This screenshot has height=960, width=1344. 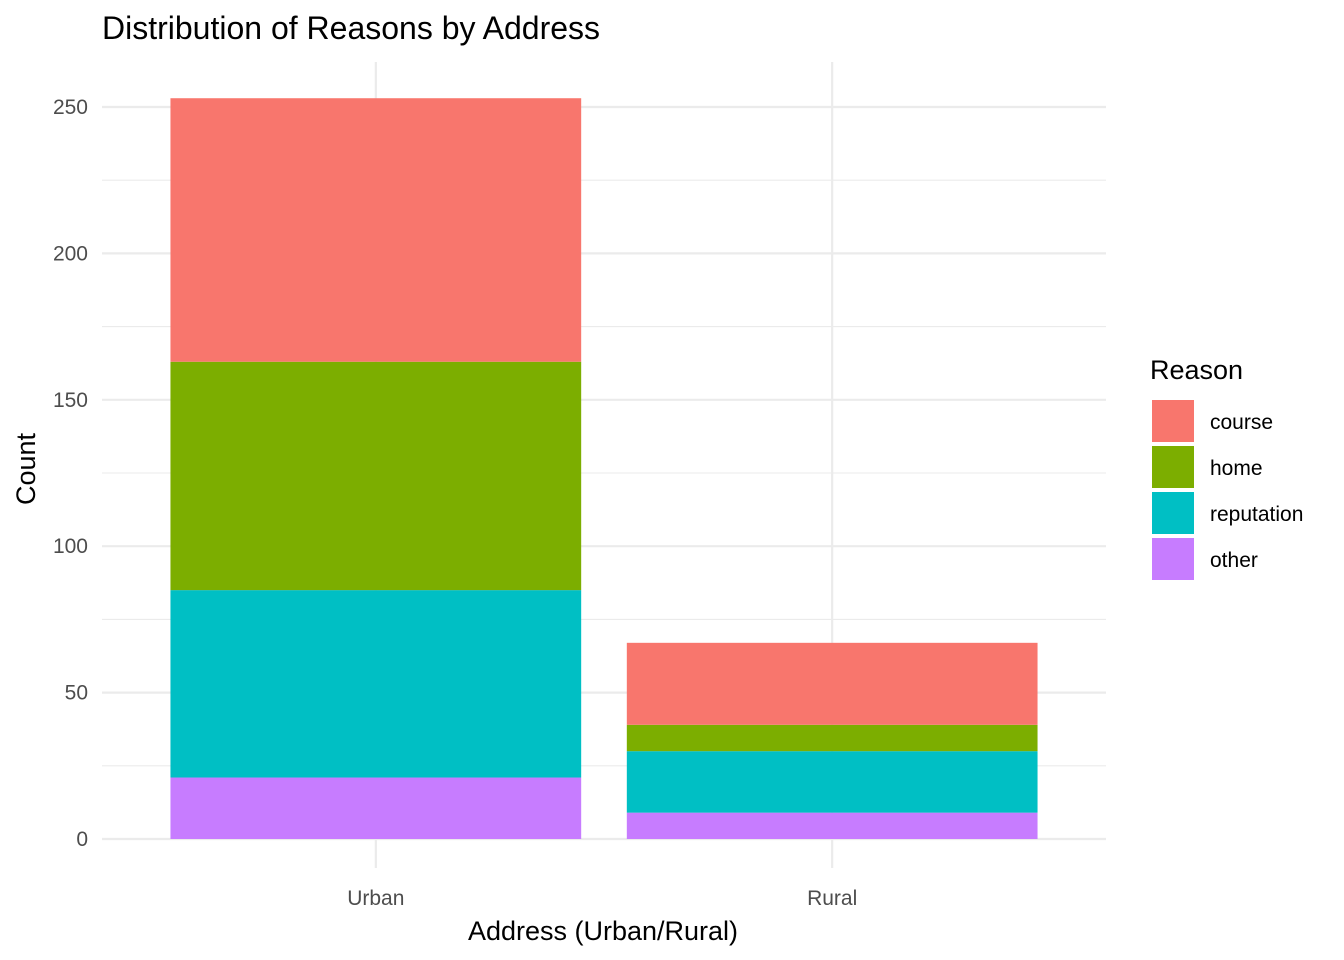 I want to click on y-tick-label: 0, so click(x=82, y=839).